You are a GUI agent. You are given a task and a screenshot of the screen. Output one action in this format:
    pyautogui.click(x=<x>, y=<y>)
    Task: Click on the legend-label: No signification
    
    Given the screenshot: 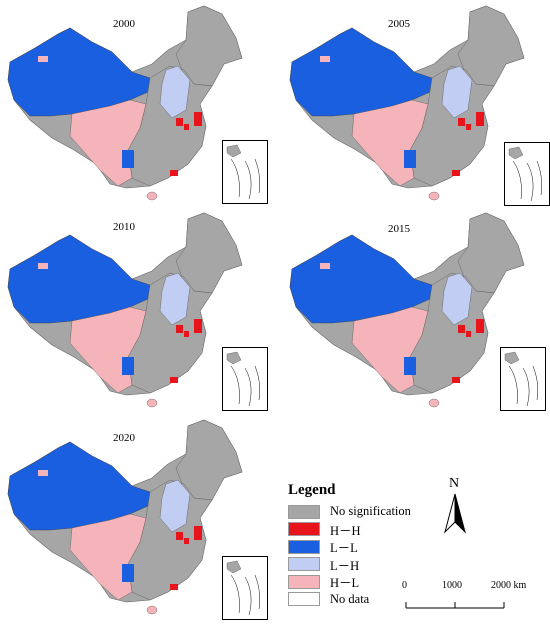 What is the action you would take?
    pyautogui.click(x=370, y=511)
    